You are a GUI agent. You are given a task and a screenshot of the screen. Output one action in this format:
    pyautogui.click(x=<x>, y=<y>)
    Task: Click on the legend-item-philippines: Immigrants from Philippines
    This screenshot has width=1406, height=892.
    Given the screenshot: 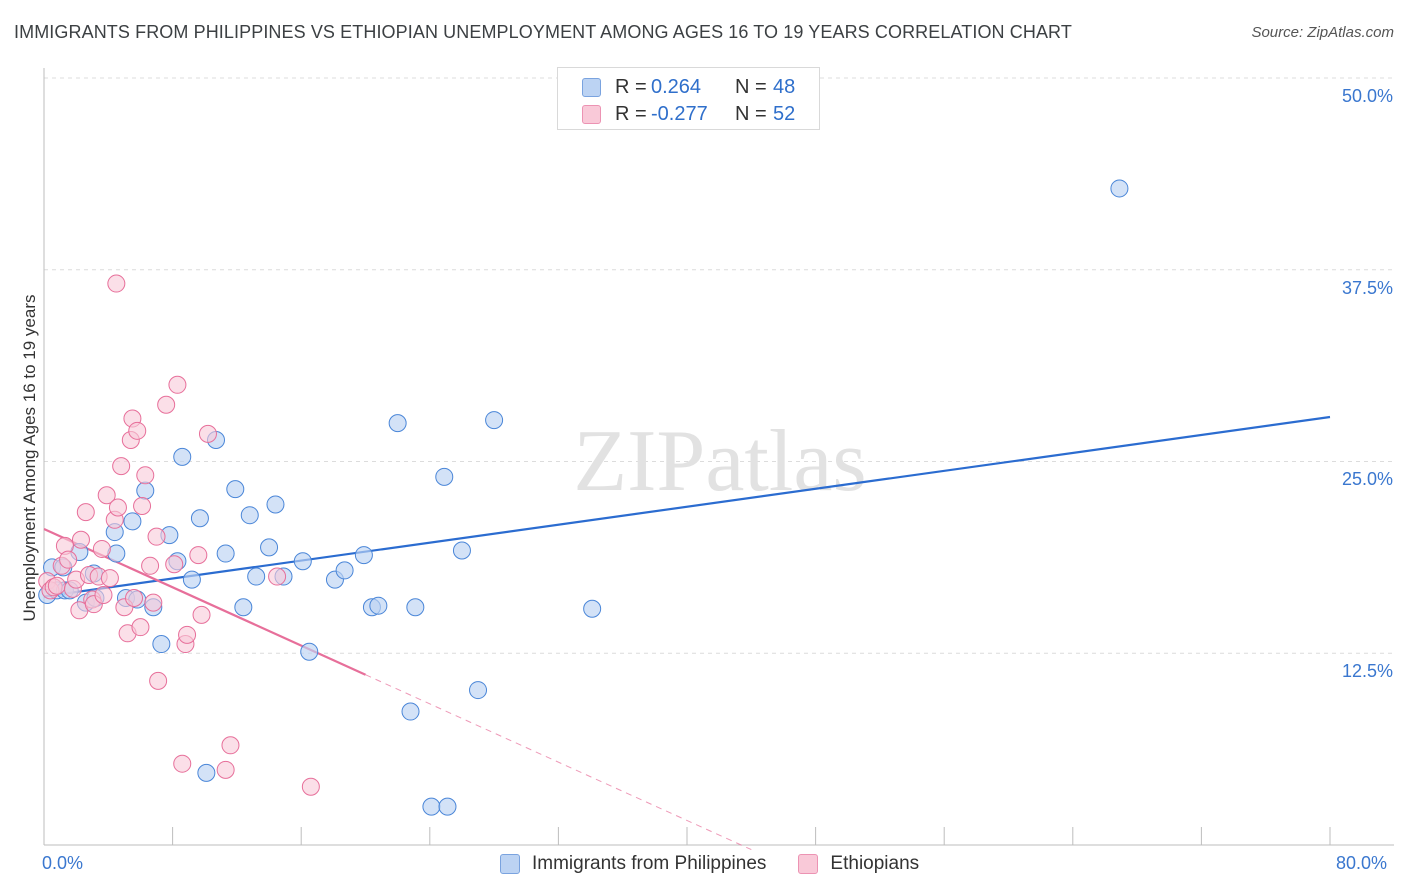 What is the action you would take?
    pyautogui.click(x=633, y=864)
    